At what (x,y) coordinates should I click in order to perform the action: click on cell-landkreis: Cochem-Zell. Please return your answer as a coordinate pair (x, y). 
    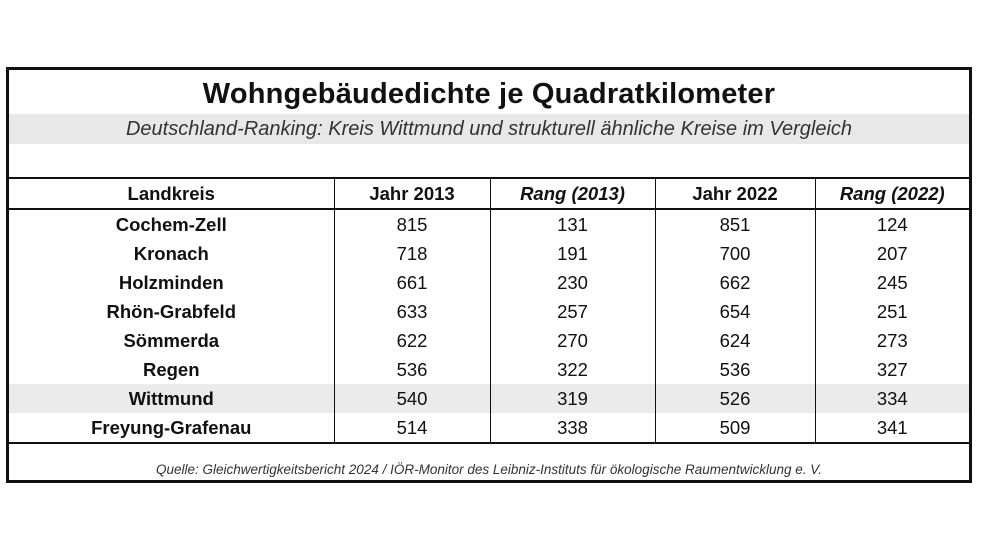
    Looking at the image, I should click on (171, 224).